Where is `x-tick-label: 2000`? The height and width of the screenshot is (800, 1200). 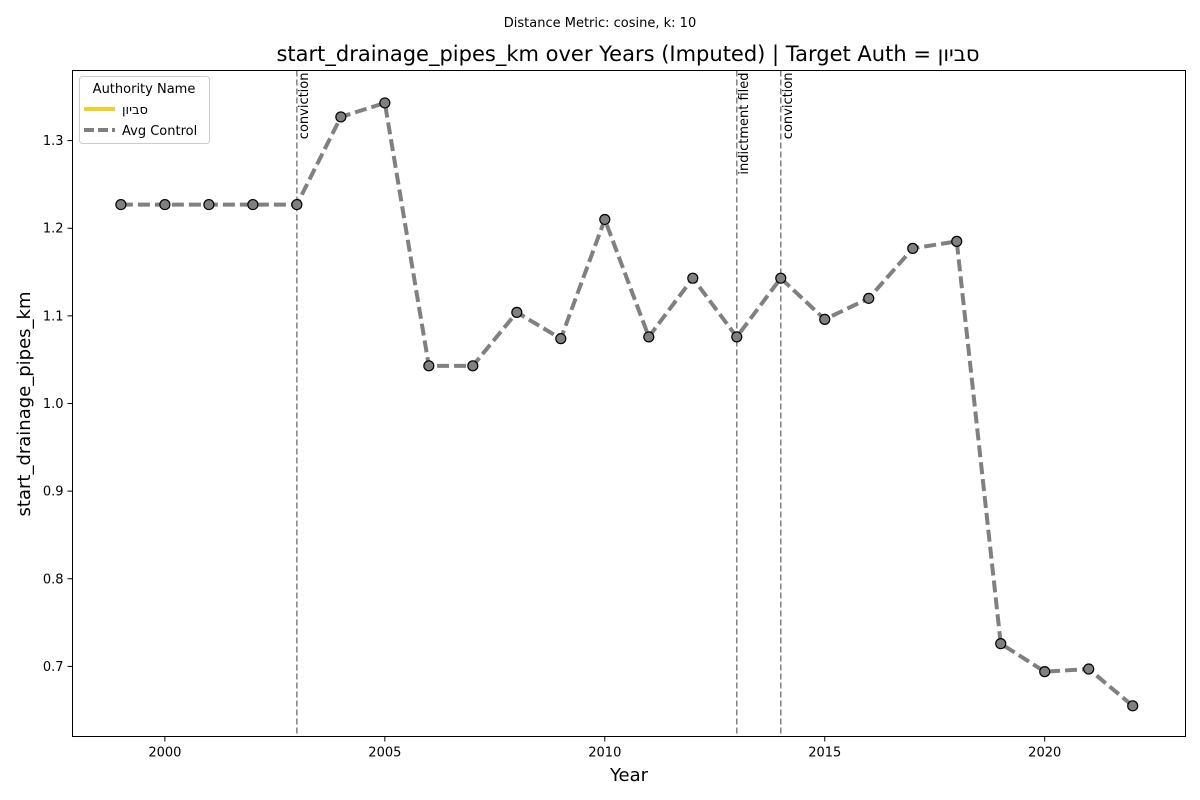
x-tick-label: 2000 is located at coordinates (164, 753).